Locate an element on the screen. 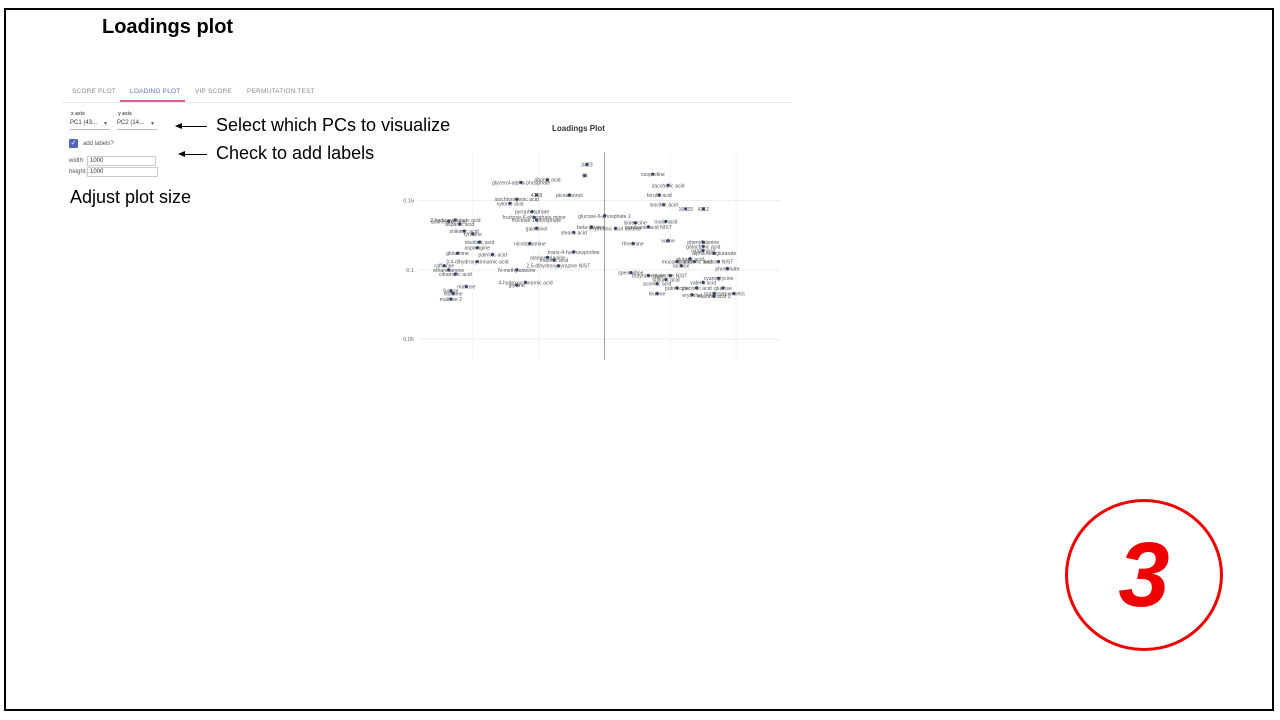 The image size is (1280, 720). point-label: saccharic acid is located at coordinates (668, 186).